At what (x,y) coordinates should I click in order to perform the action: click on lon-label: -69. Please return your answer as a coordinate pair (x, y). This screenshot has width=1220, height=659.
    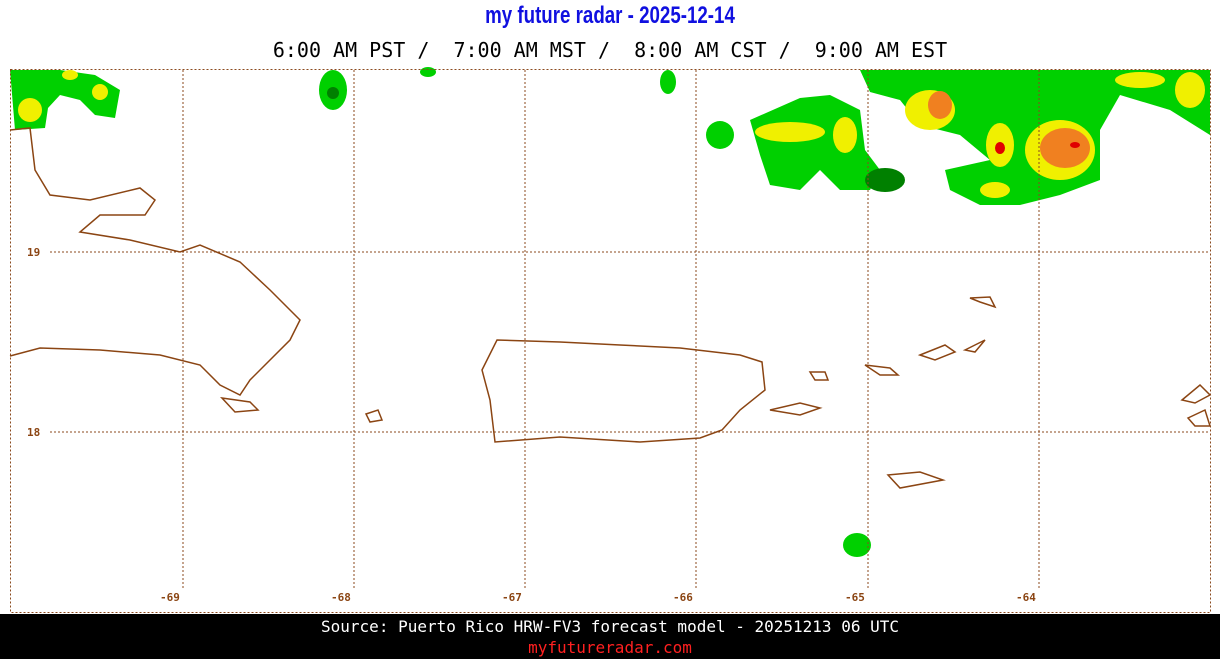
    Looking at the image, I should click on (170, 597).